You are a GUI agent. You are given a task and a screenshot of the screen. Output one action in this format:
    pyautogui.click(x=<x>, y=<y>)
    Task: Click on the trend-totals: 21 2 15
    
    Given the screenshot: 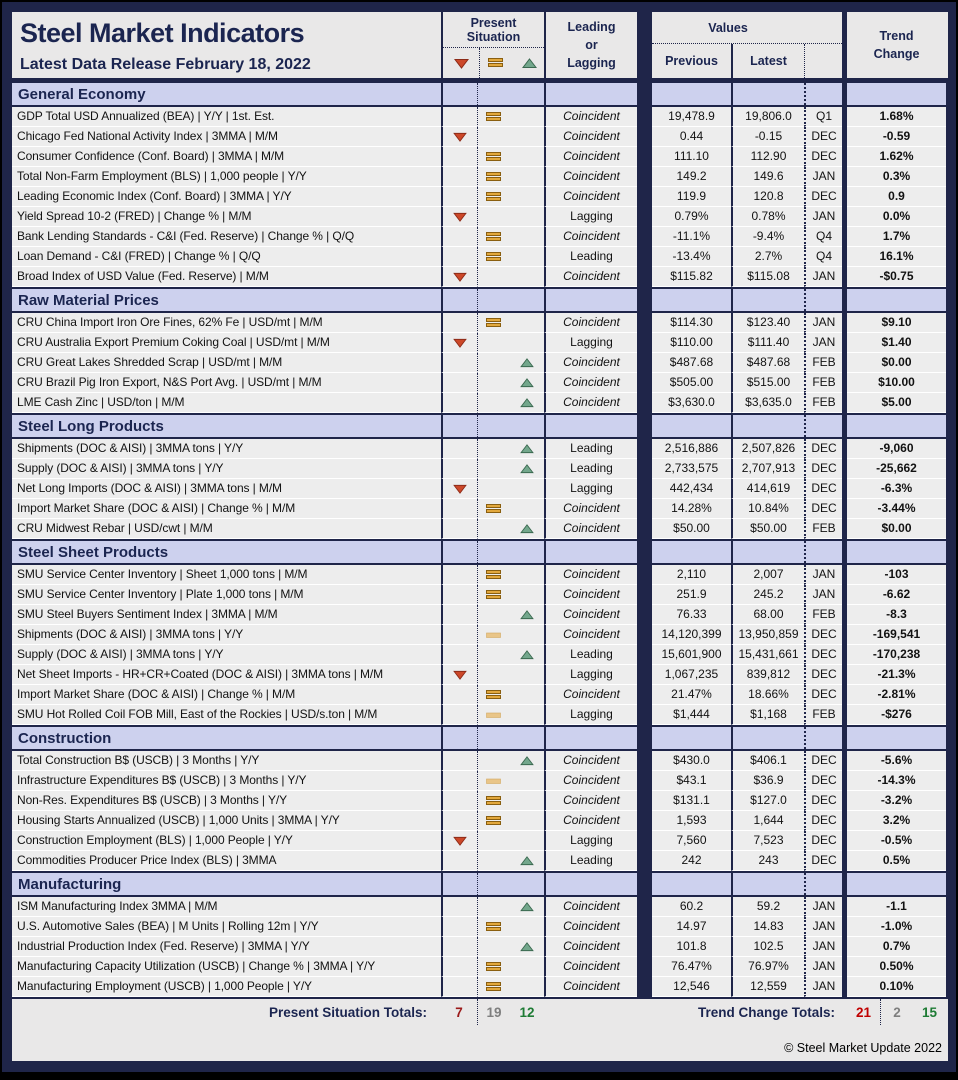 What is the action you would take?
    pyautogui.click(x=896, y=1012)
    